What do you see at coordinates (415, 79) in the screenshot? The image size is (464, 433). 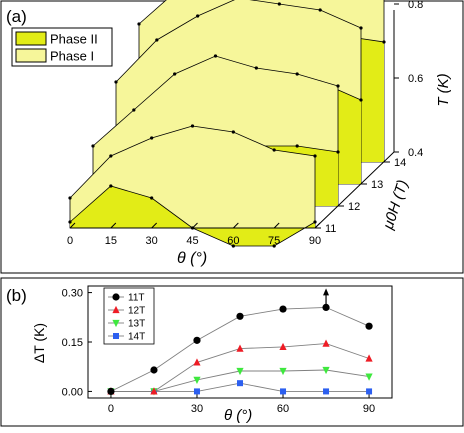 I see `temperature-tick-label-0.6: 0.6` at bounding box center [415, 79].